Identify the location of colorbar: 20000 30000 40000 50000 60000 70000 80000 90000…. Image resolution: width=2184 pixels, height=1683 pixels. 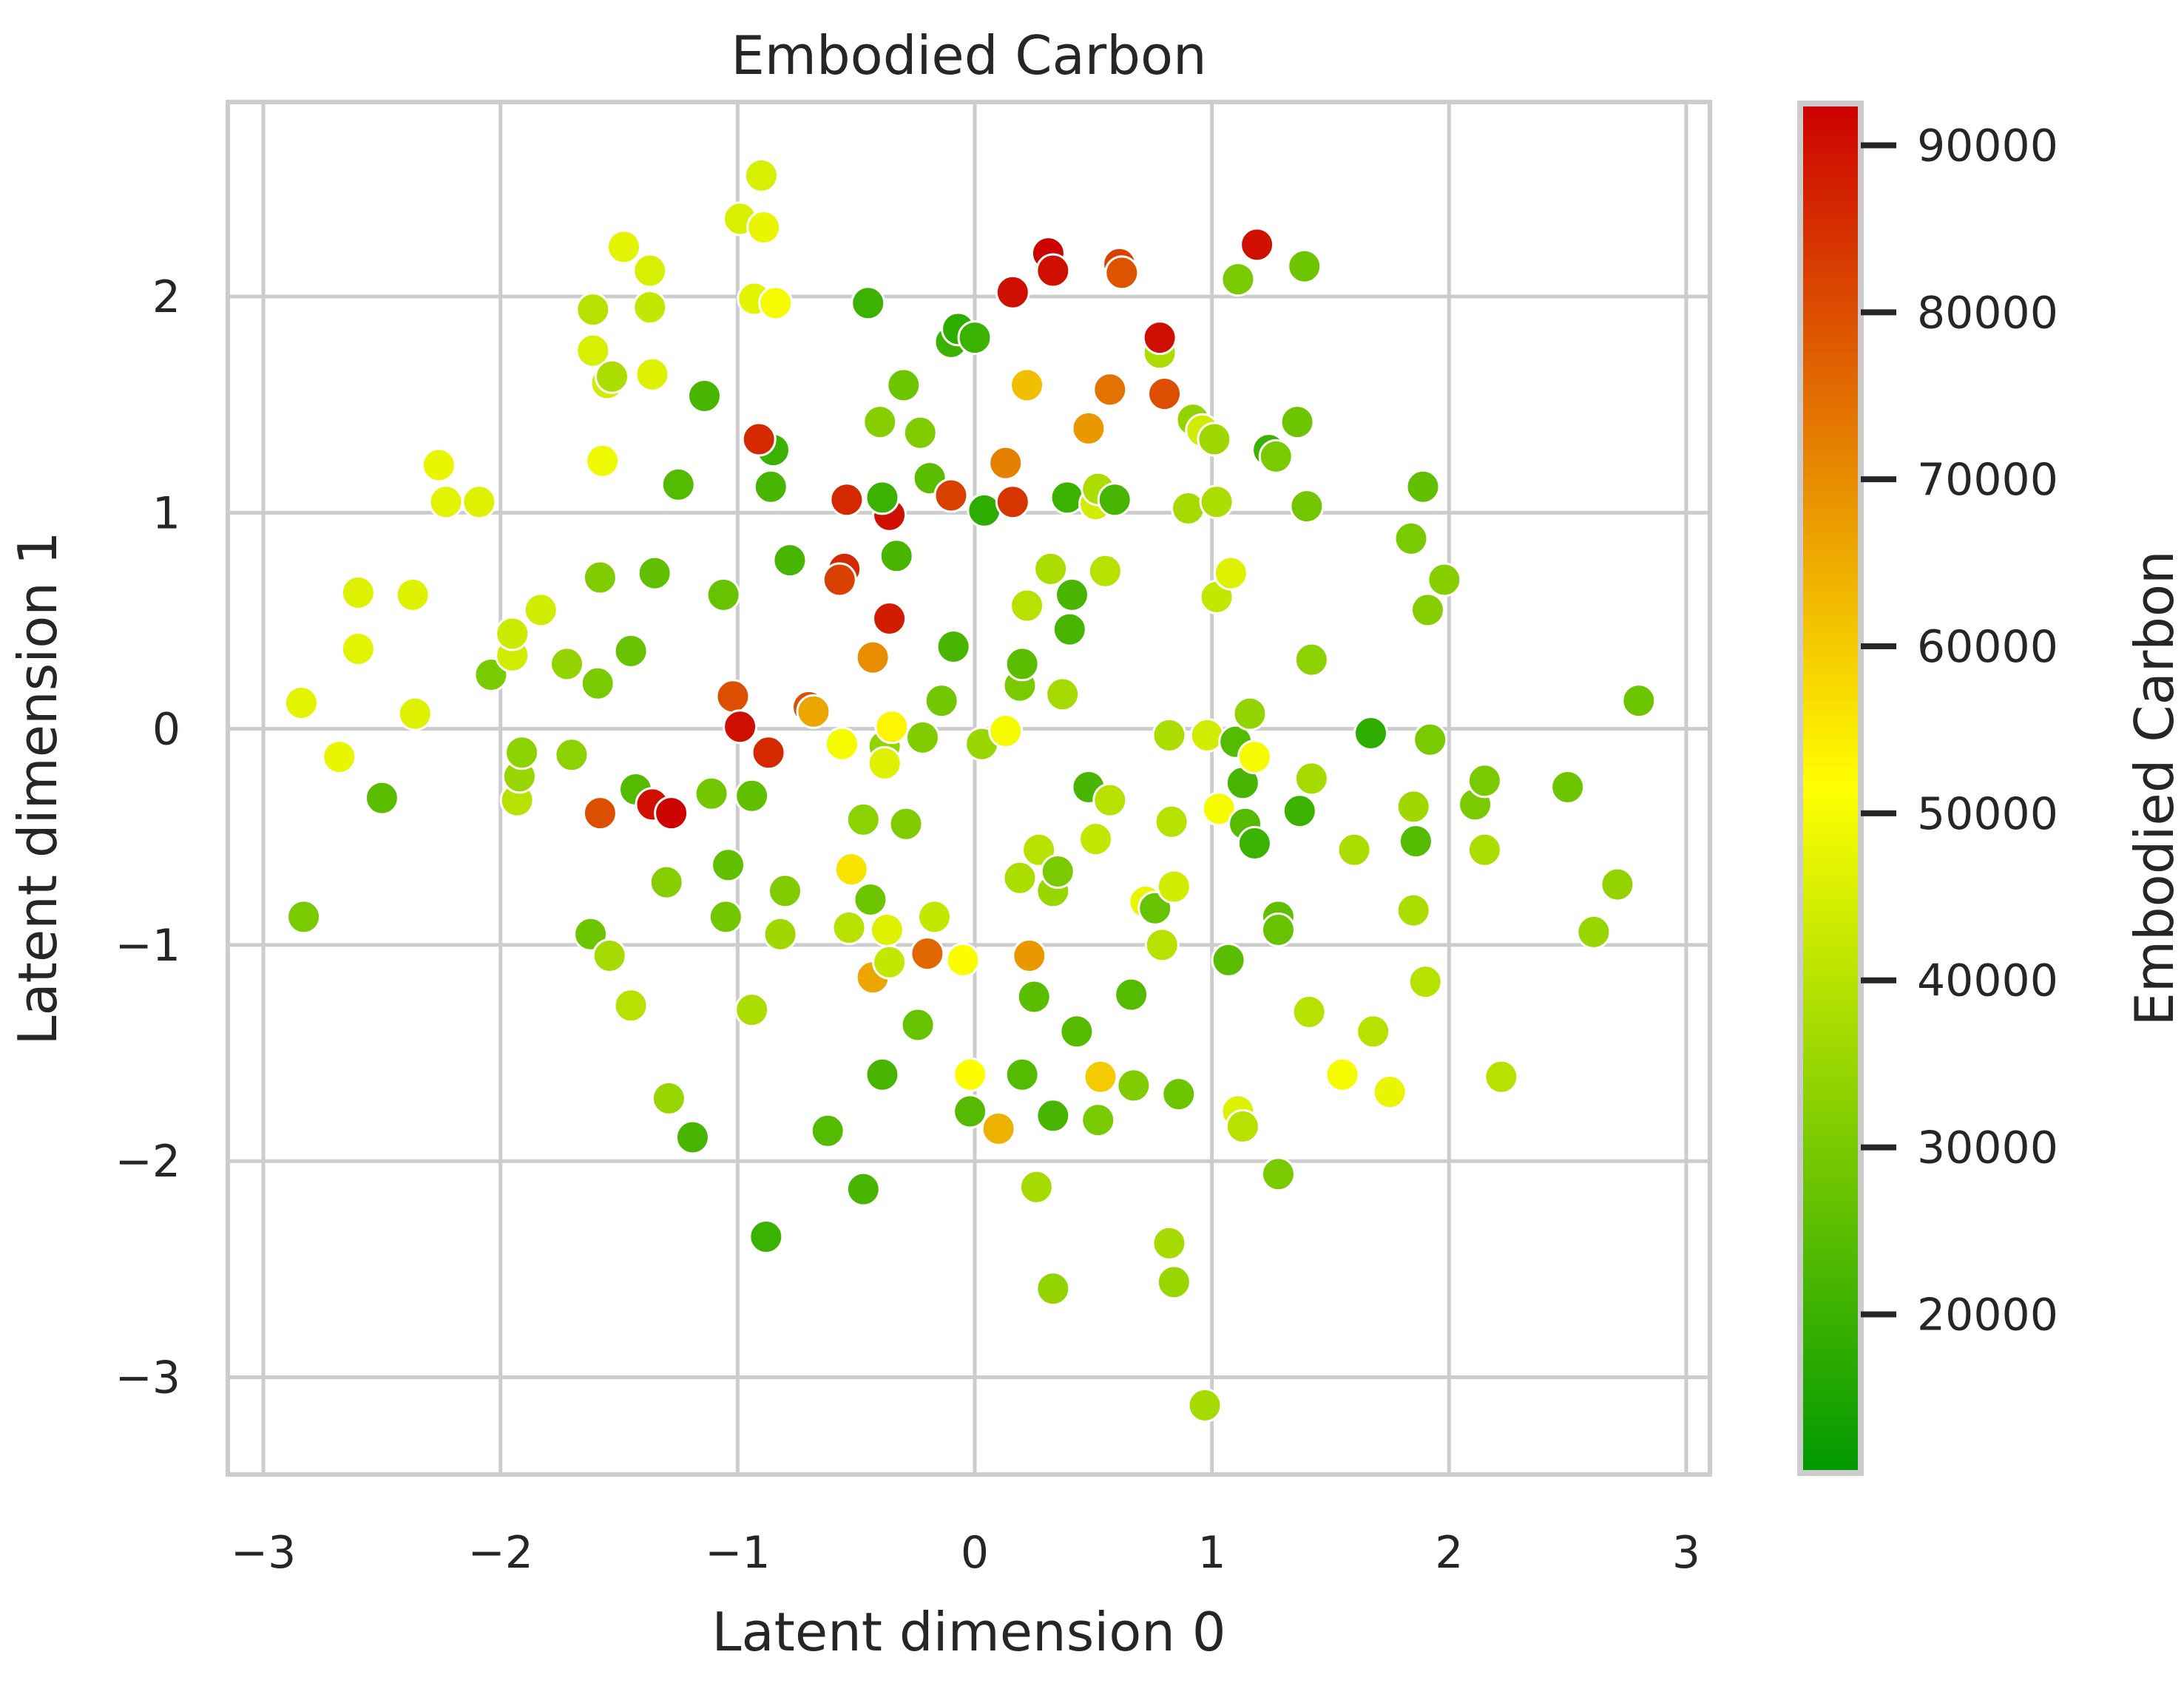
(1991, 788).